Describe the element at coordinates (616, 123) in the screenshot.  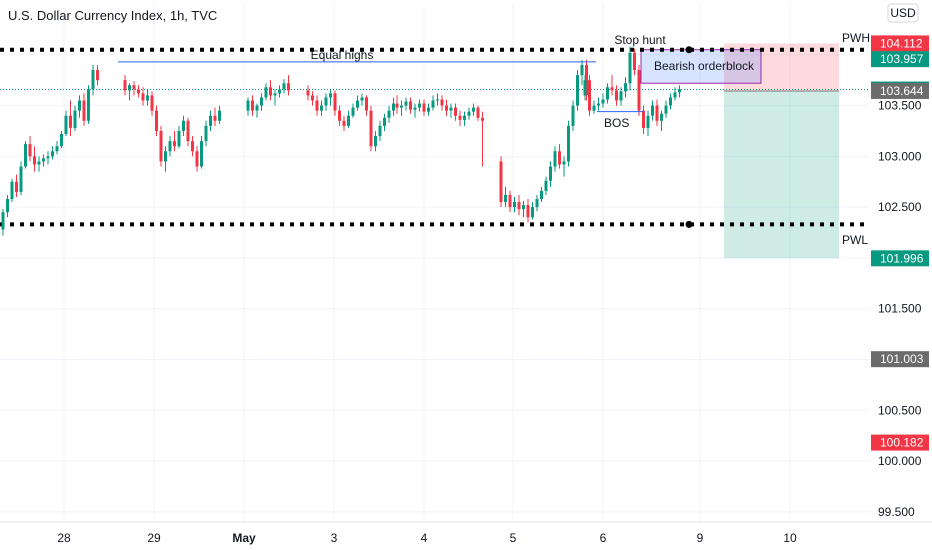
I see `bos-label: BOS` at that location.